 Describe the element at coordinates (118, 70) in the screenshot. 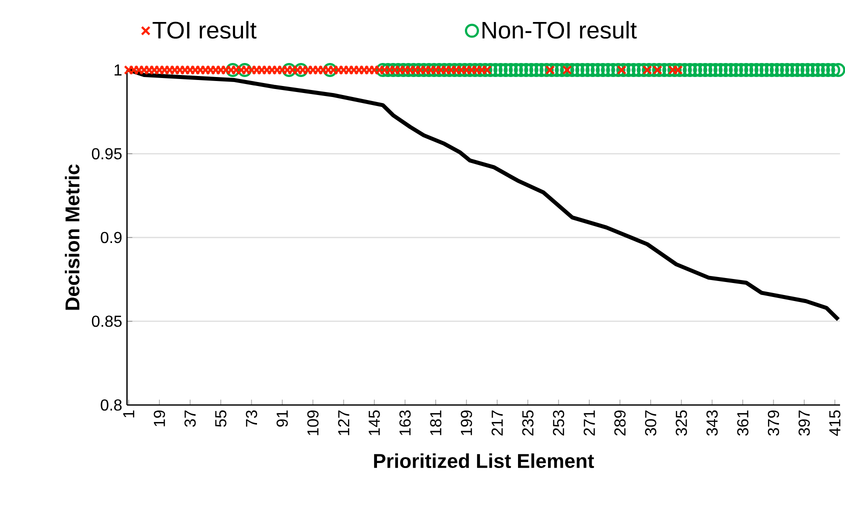

I see `y-tick-label: 1` at that location.